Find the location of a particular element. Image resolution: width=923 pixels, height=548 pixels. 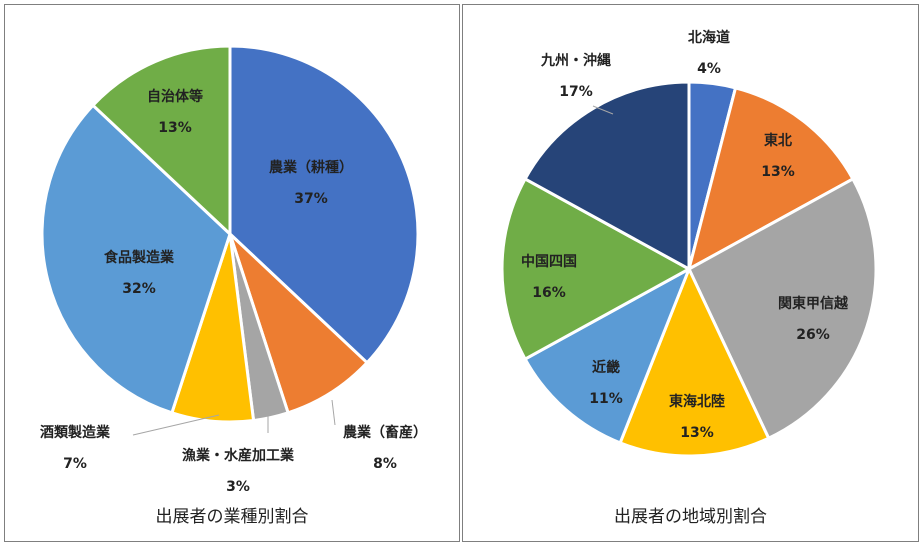

region-slice-label-6: 九州・沖縄 is located at coordinates (575, 60).